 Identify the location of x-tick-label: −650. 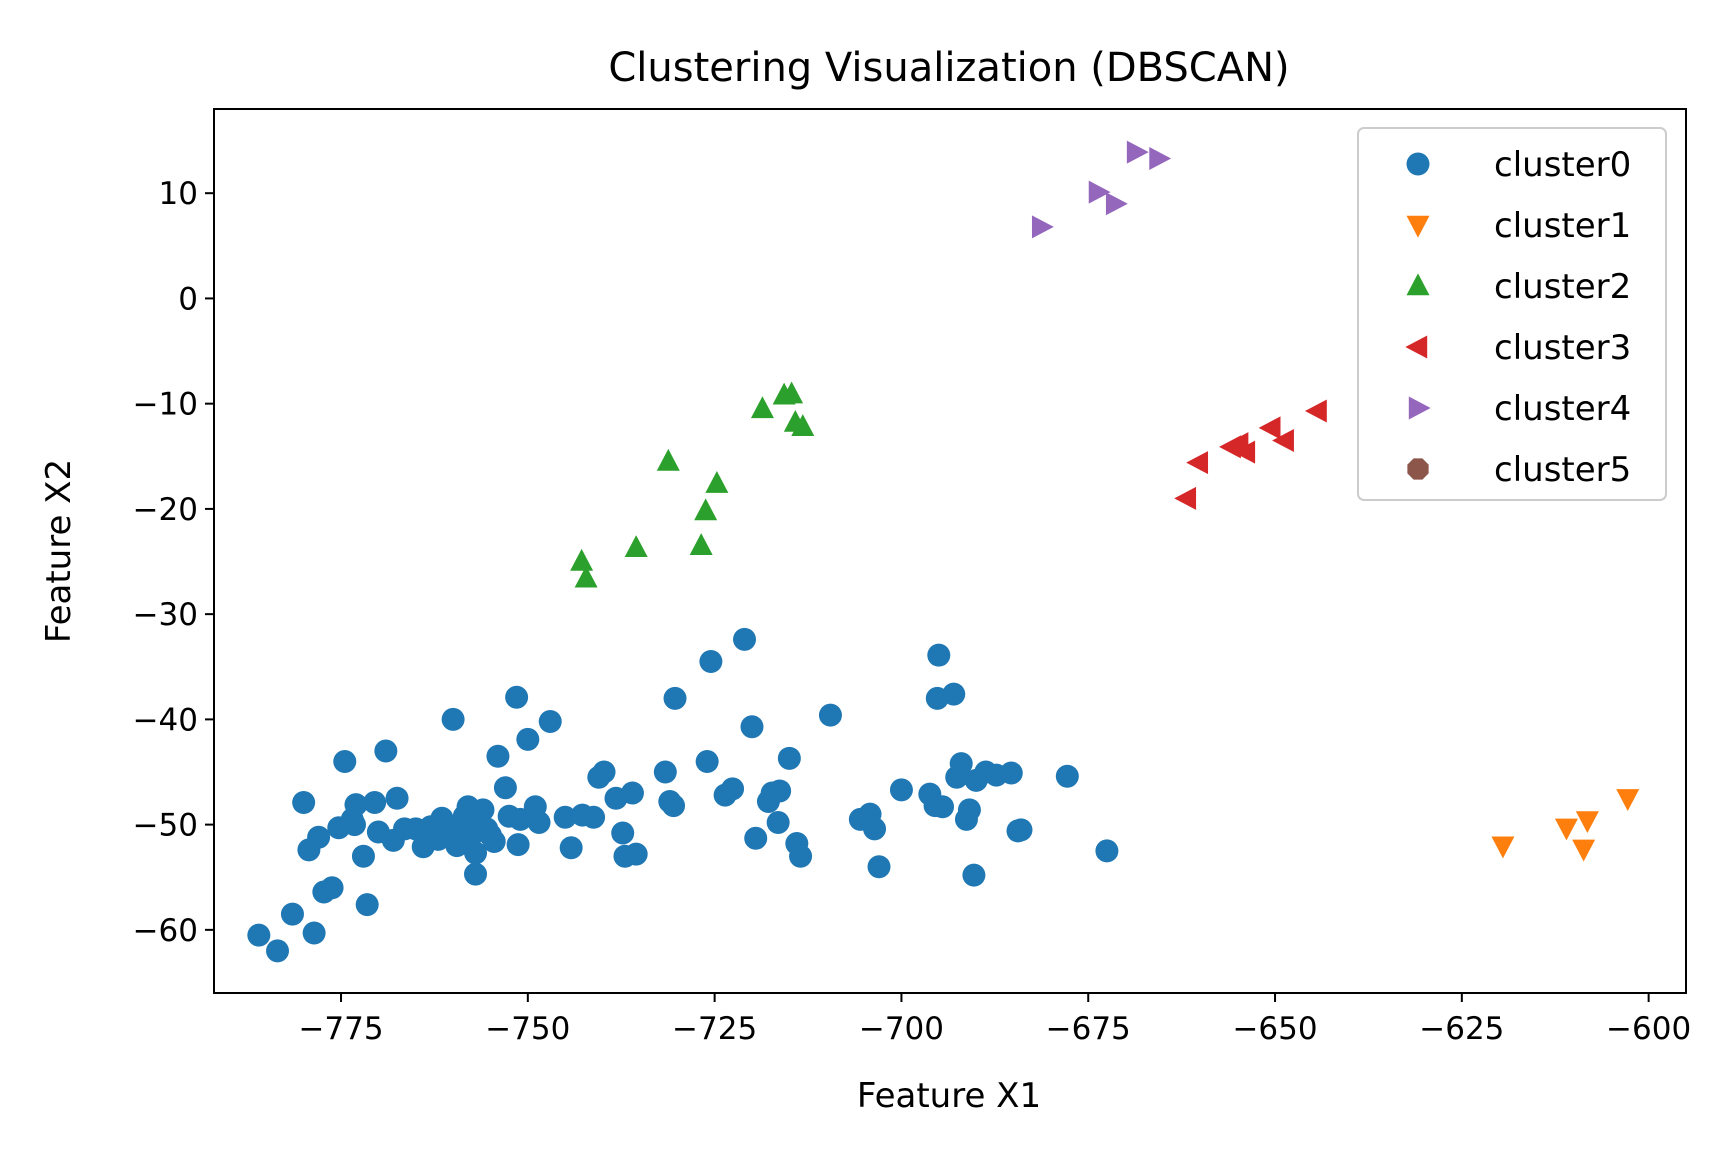
(1274, 1029).